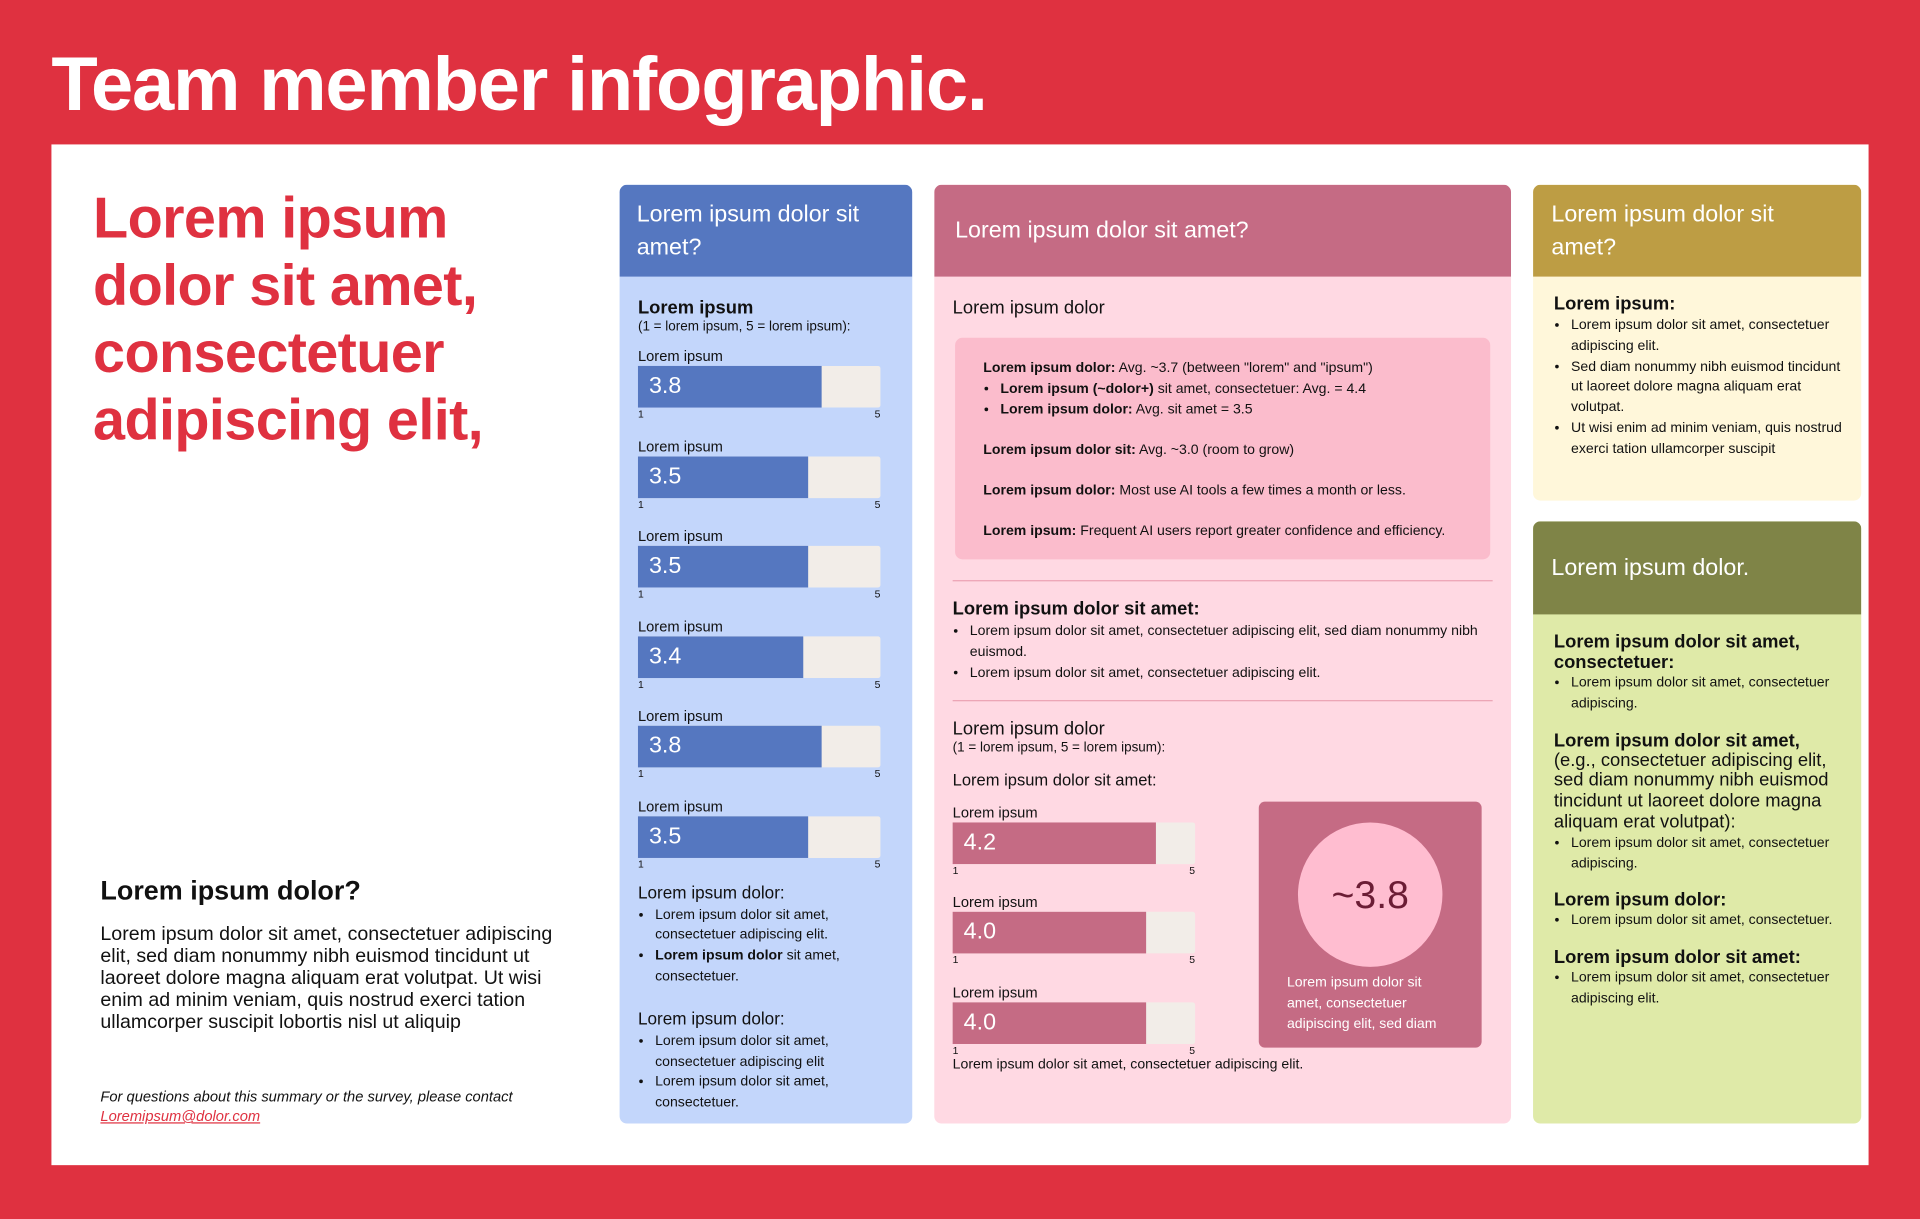 The height and width of the screenshot is (1219, 1920). I want to click on text: Avg. sit amet = 3.5, so click(1194, 409).